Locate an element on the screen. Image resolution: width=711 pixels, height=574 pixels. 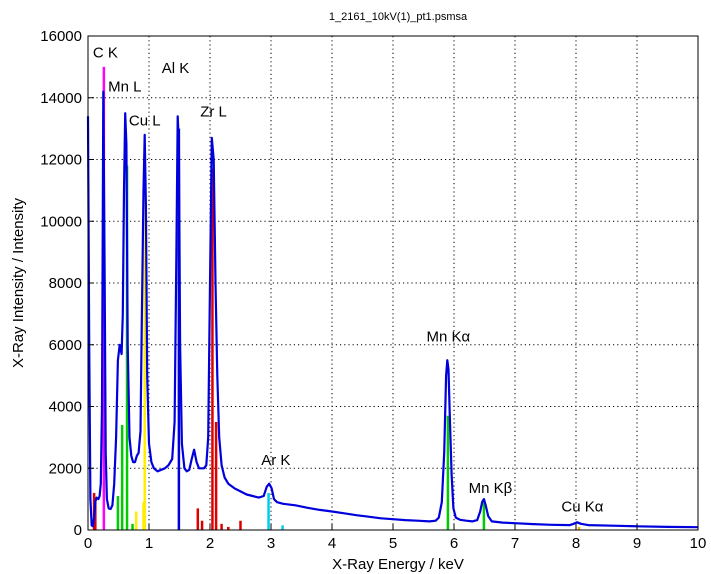
chart-title: 1_2161_10kV(1)_pt1.psmsa is located at coordinates (398, 17).